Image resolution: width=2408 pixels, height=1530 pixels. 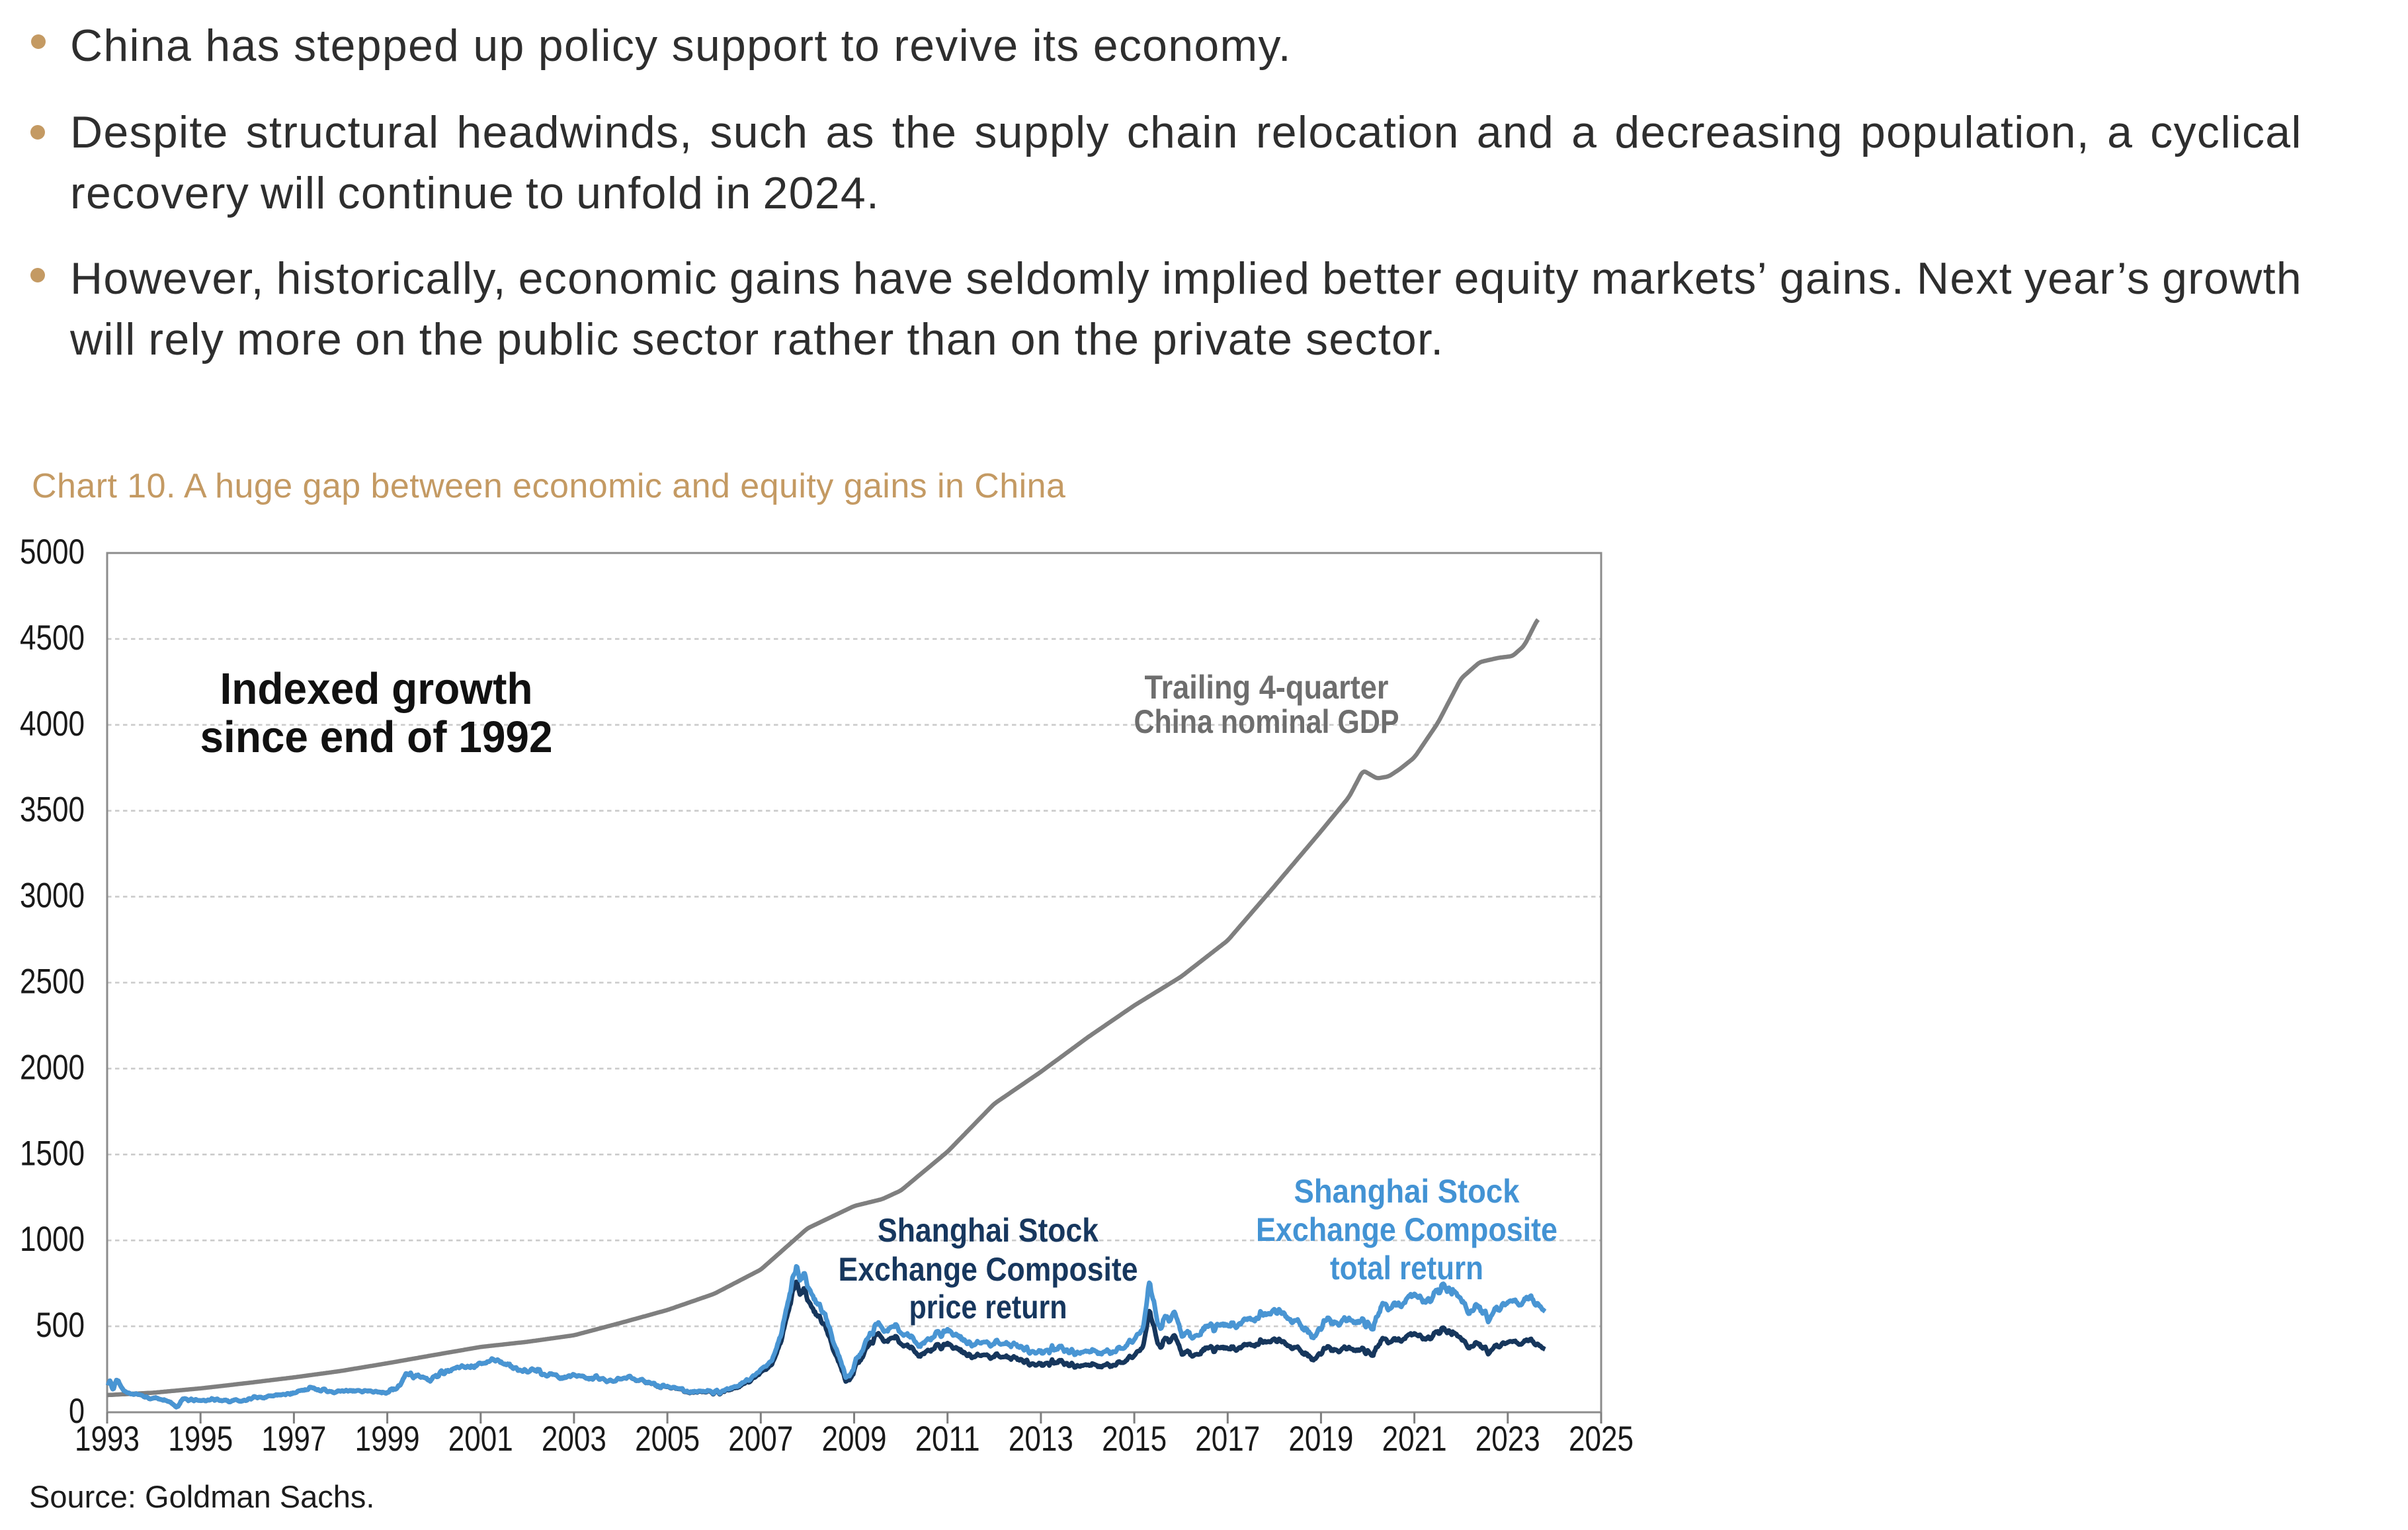 What do you see at coordinates (1414, 1439) in the screenshot?
I see `svg-text: 2021` at bounding box center [1414, 1439].